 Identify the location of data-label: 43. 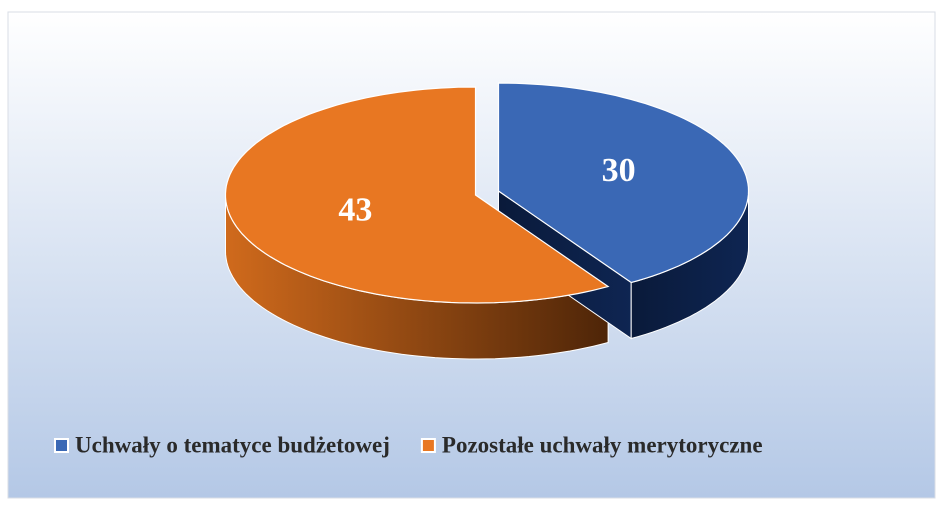
(355, 210).